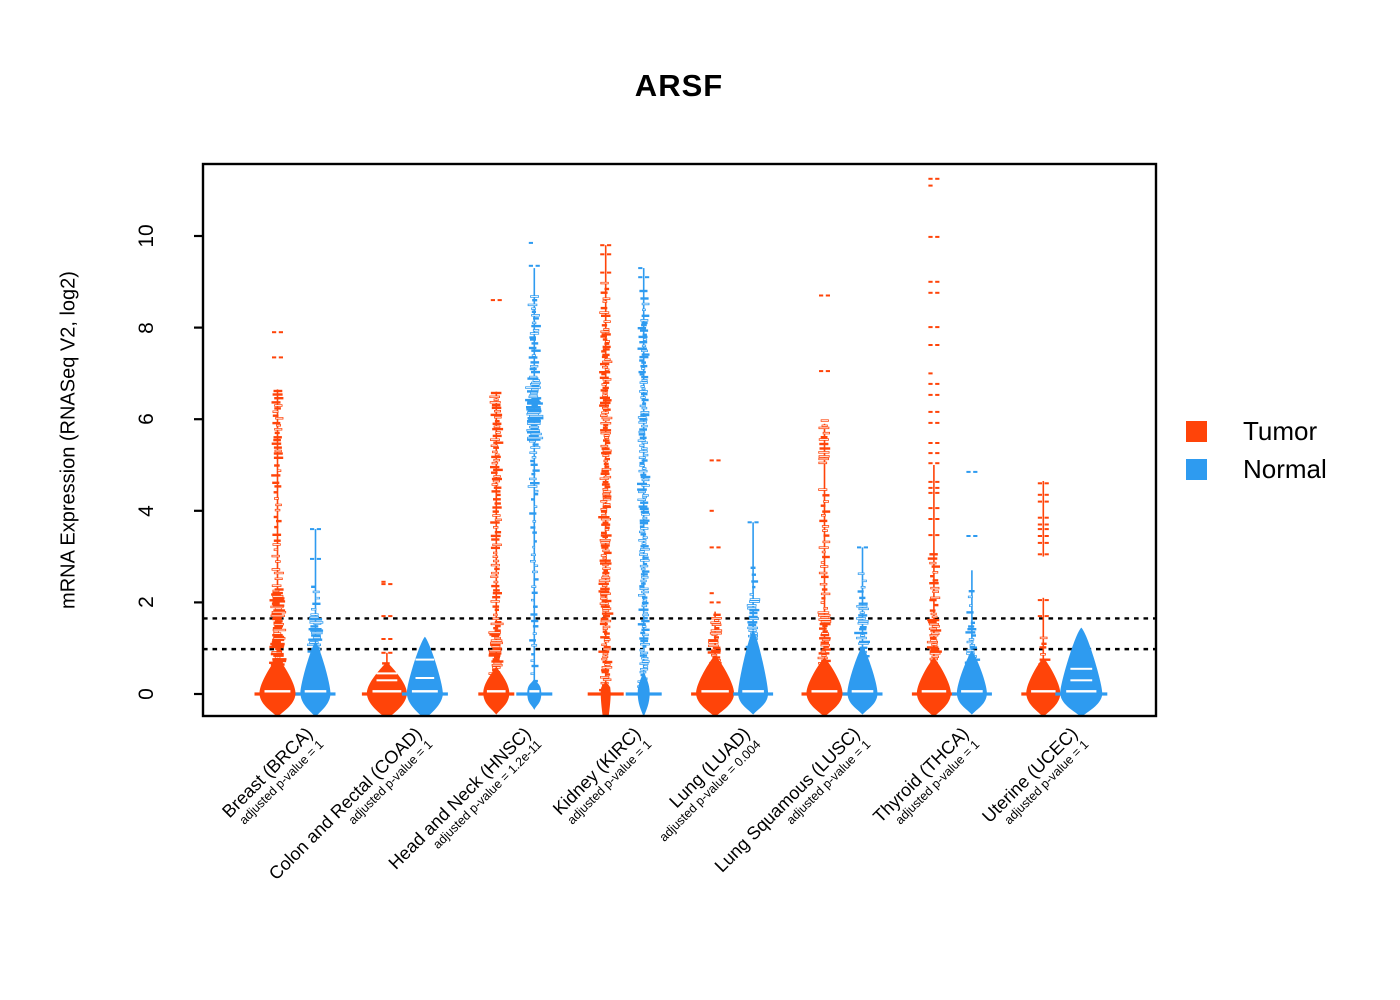  Describe the element at coordinates (146, 236) in the screenshot. I see `y-tick-label: 10` at that location.